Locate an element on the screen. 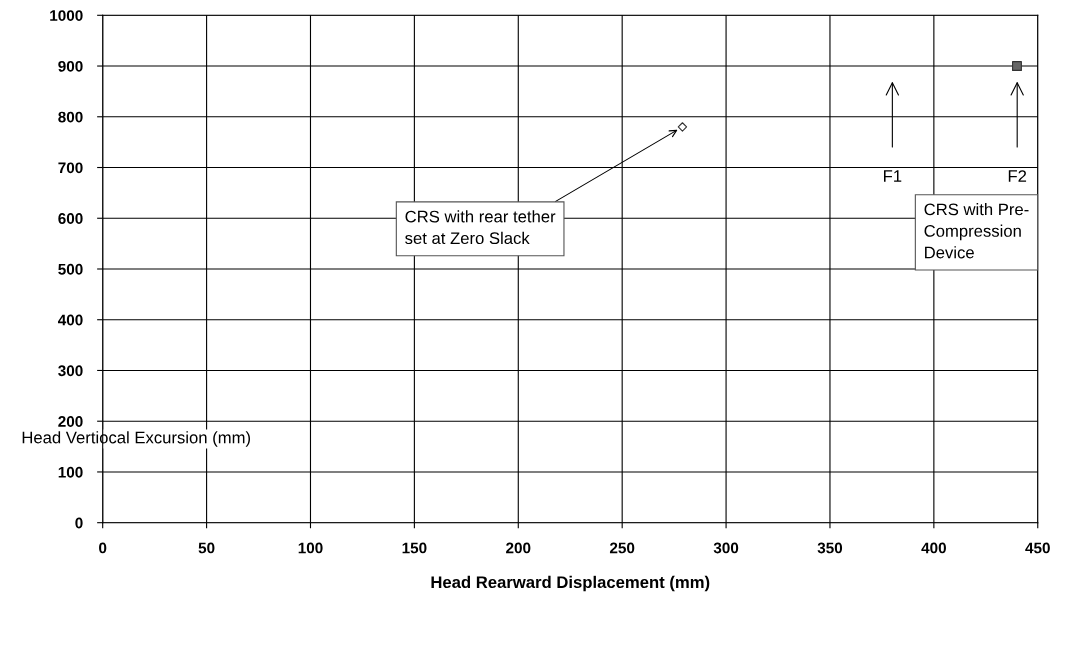 The height and width of the screenshot is (665, 1081). y-tick-label: 500 is located at coordinates (70, 269).